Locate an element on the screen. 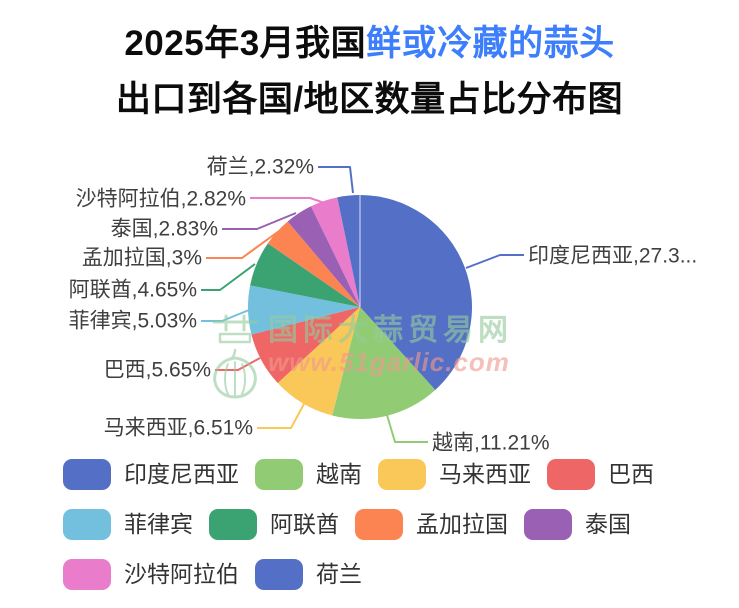  legend-label-9: 荷兰 is located at coordinates (339, 574).